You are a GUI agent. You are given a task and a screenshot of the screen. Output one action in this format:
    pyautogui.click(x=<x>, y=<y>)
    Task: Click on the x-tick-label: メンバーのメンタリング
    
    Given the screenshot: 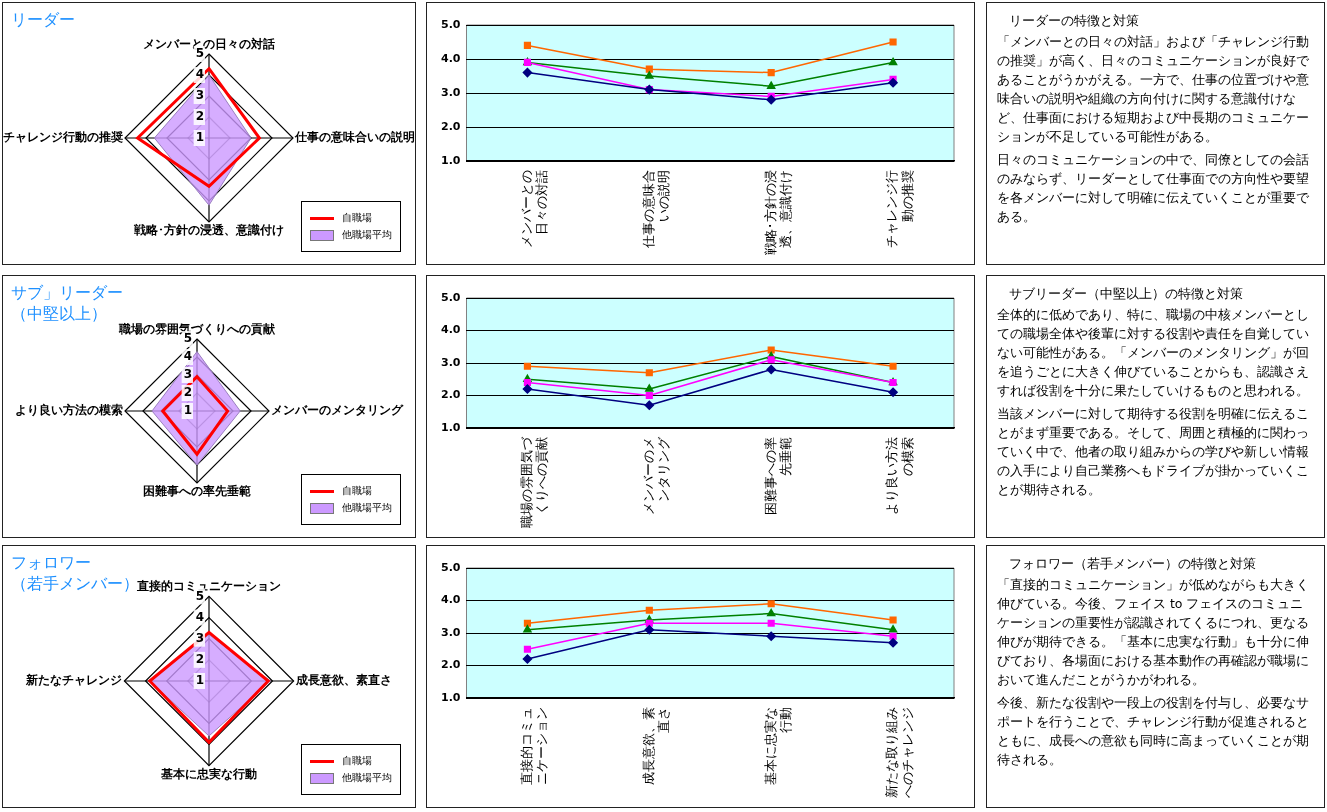 What is the action you would take?
    pyautogui.click(x=656, y=475)
    